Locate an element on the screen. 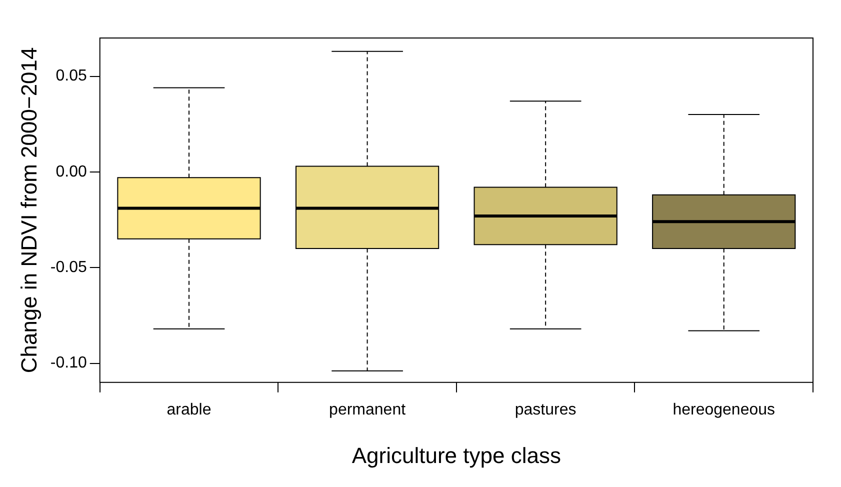  y-tick-label: 0.05 is located at coordinates (71, 76).